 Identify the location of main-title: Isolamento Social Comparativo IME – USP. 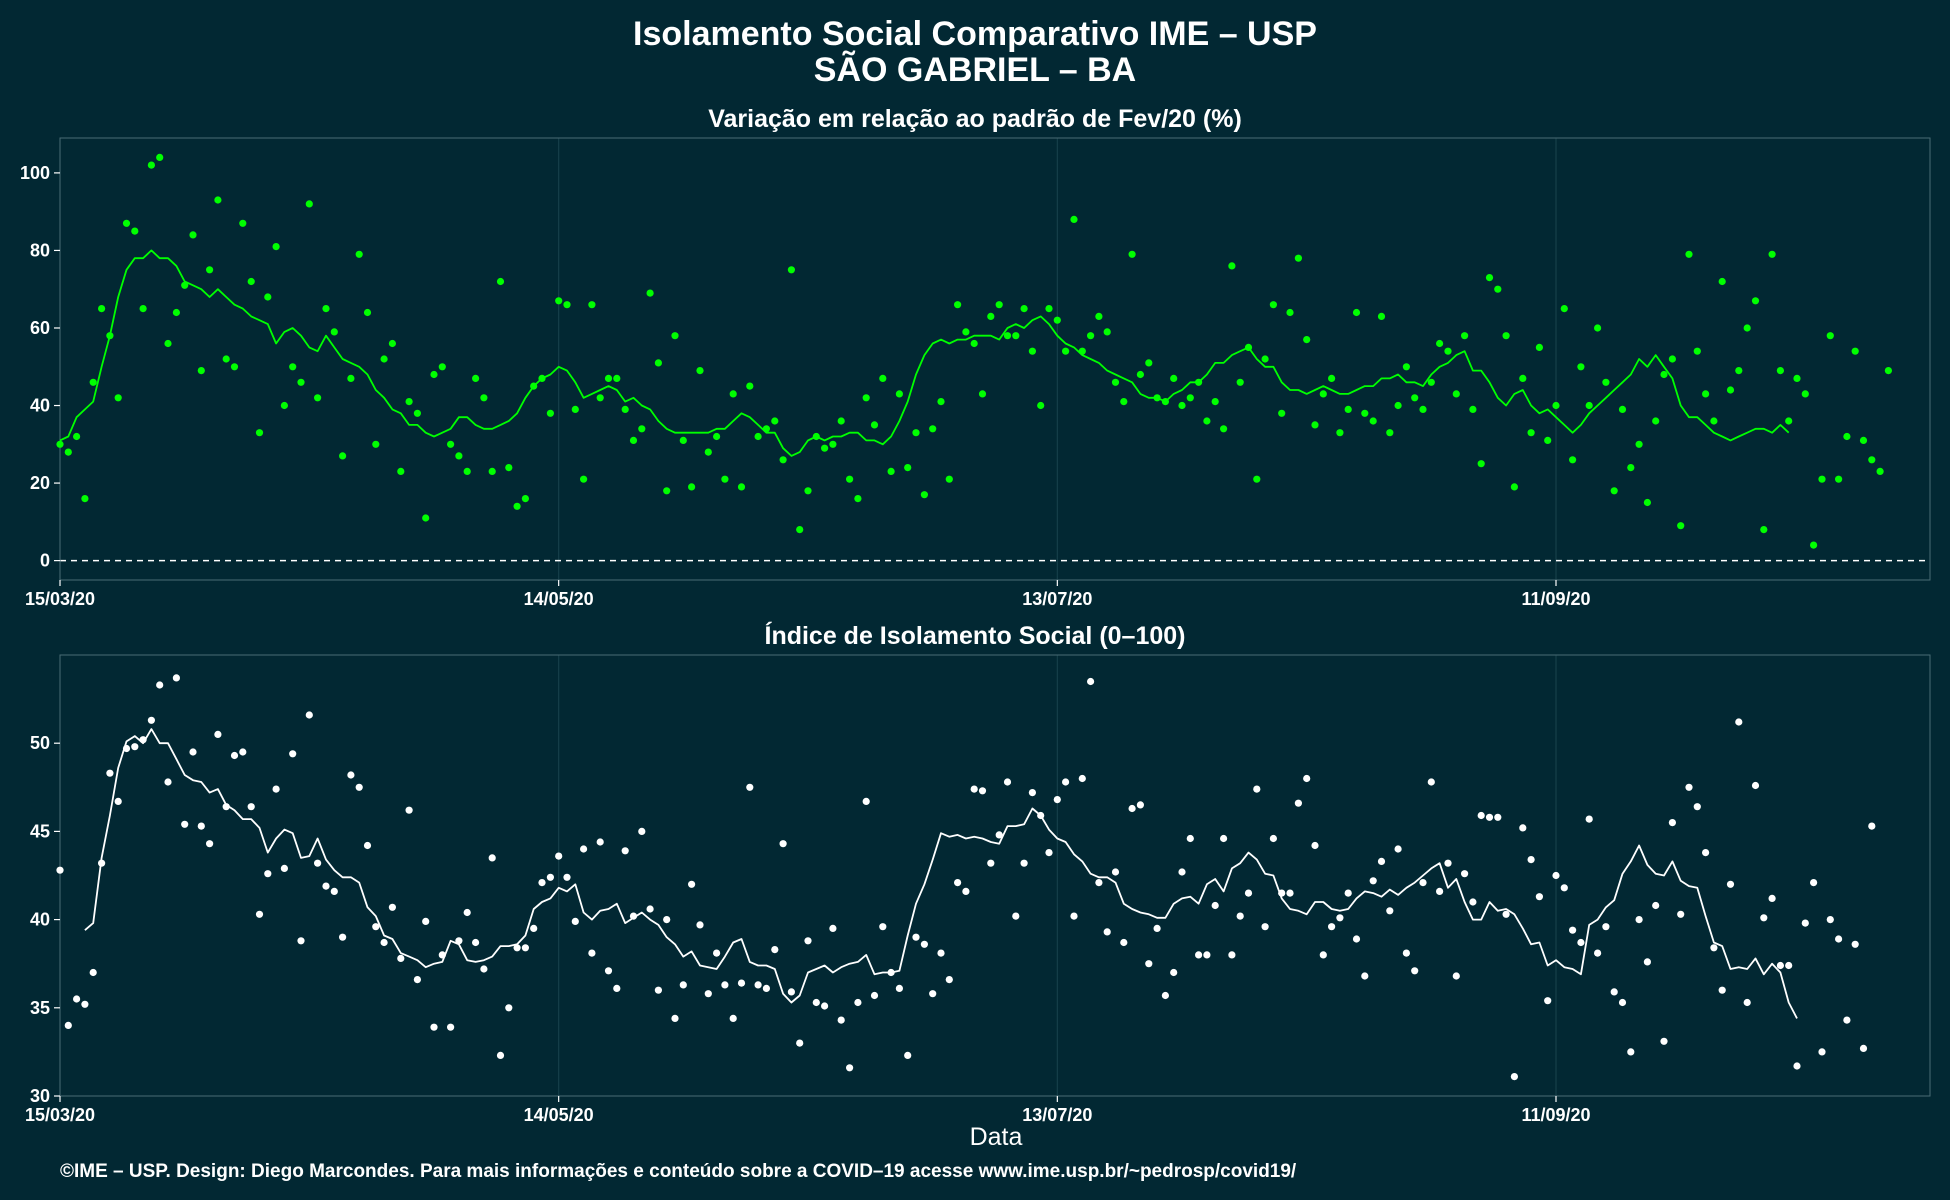
(975, 34).